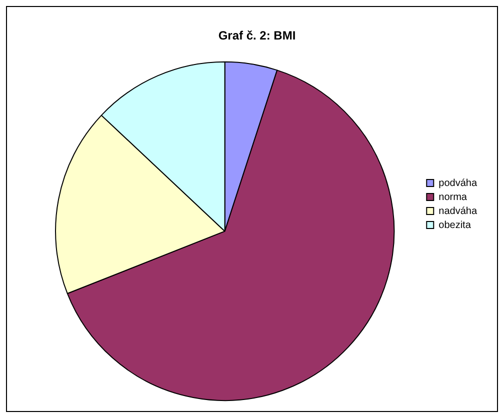 The height and width of the screenshot is (418, 504). What do you see at coordinates (458, 183) in the screenshot?
I see `legend-label: podváha` at bounding box center [458, 183].